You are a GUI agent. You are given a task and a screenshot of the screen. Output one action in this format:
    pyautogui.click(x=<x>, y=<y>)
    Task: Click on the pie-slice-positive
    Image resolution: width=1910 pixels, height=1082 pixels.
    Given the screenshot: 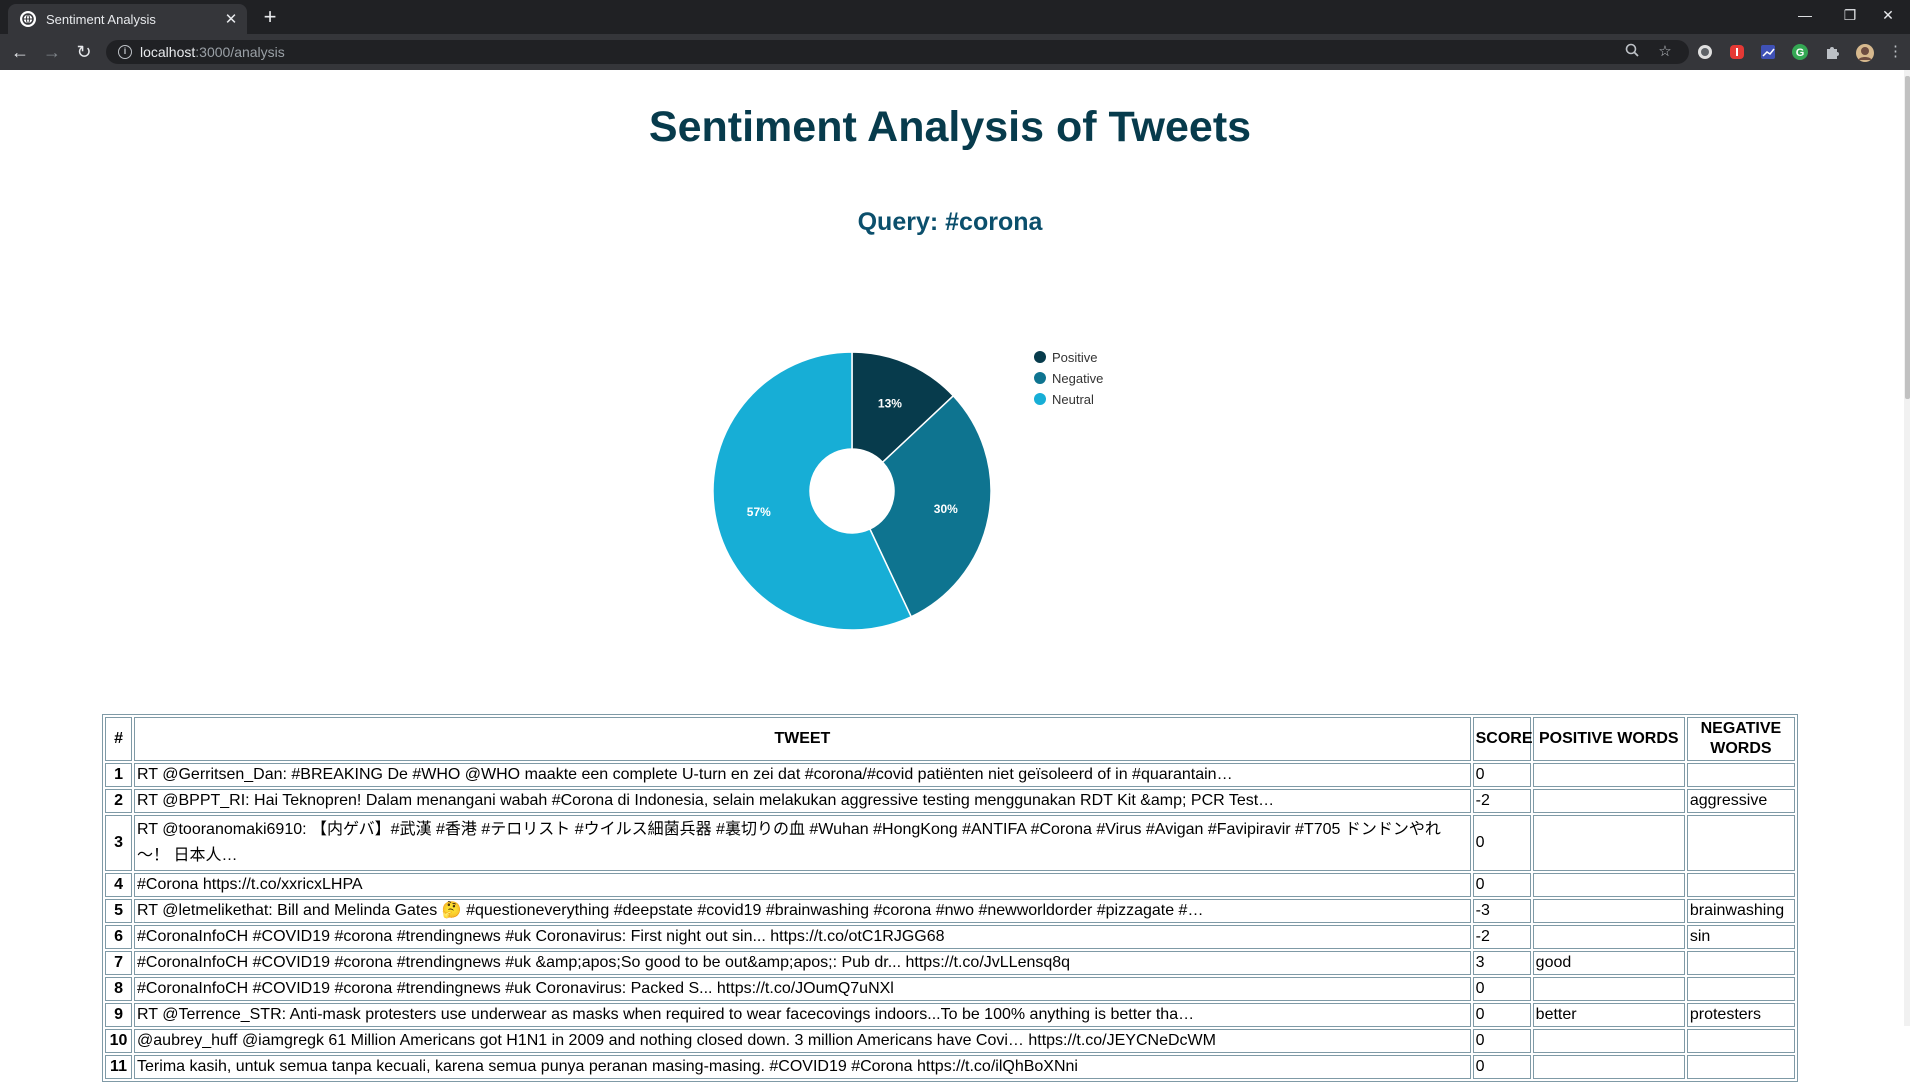 What is the action you would take?
    pyautogui.click(x=903, y=407)
    